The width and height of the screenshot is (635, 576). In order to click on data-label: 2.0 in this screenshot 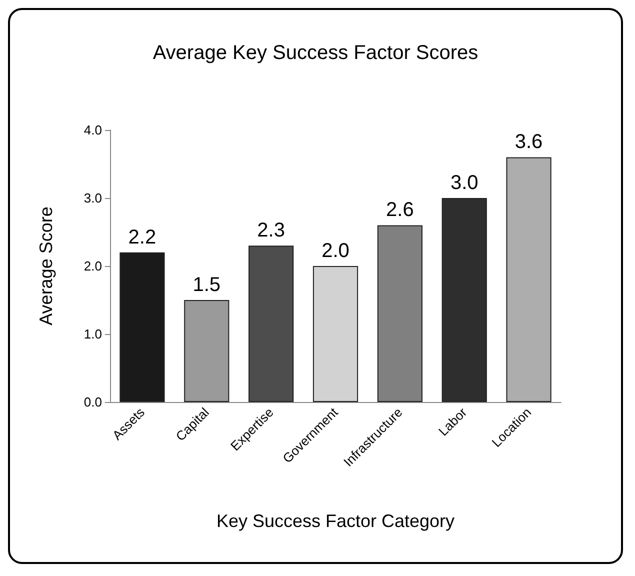, I will do `click(336, 251)`.